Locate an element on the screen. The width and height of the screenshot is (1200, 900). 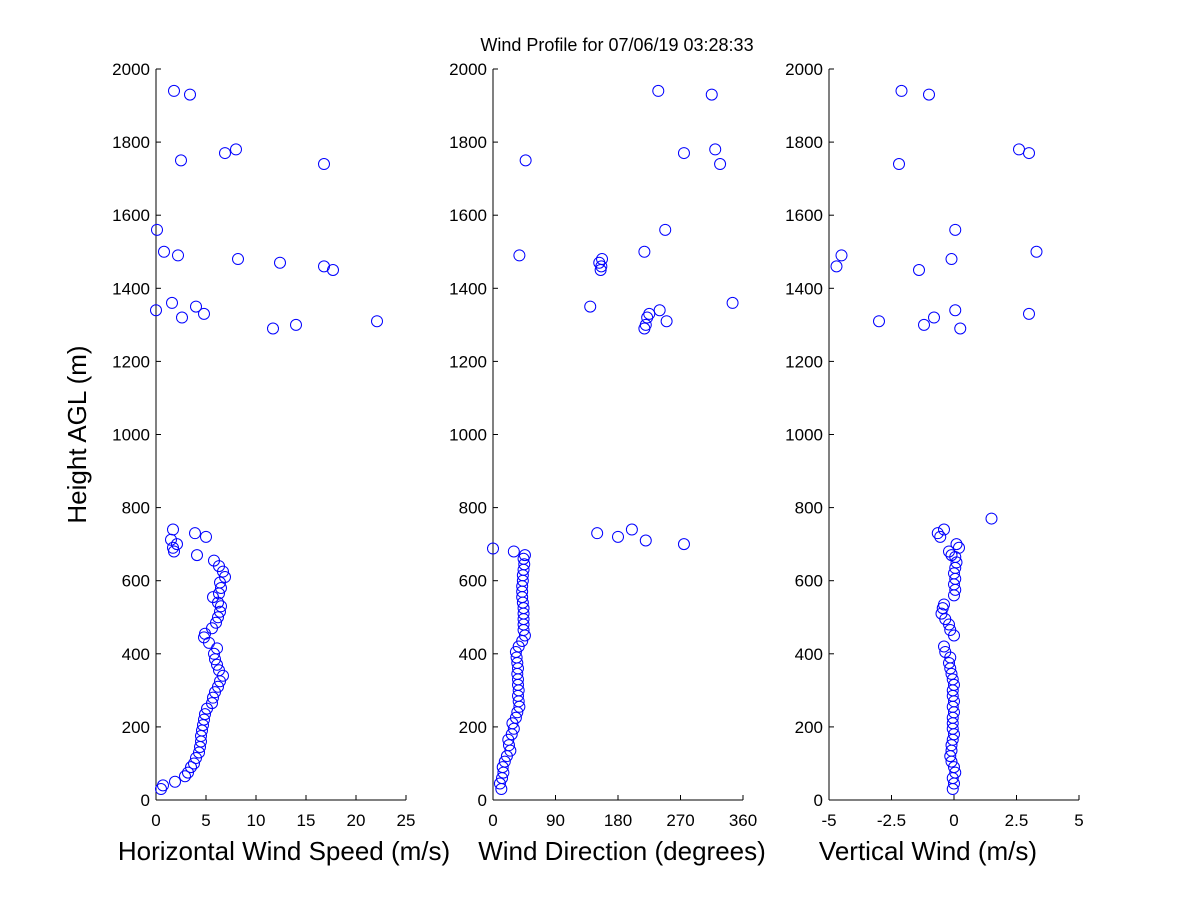
vertical-x-tick-label: 0 is located at coordinates (953, 820).